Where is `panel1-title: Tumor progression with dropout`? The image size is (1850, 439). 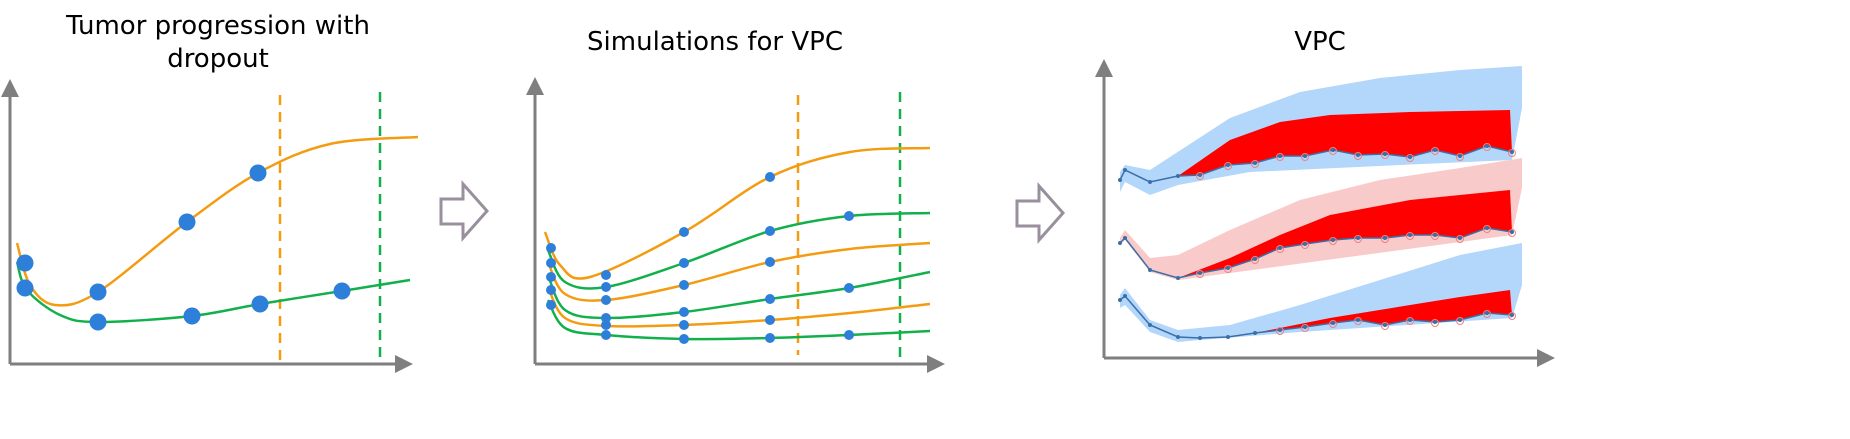 panel1-title: Tumor progression with dropout is located at coordinates (218, 43).